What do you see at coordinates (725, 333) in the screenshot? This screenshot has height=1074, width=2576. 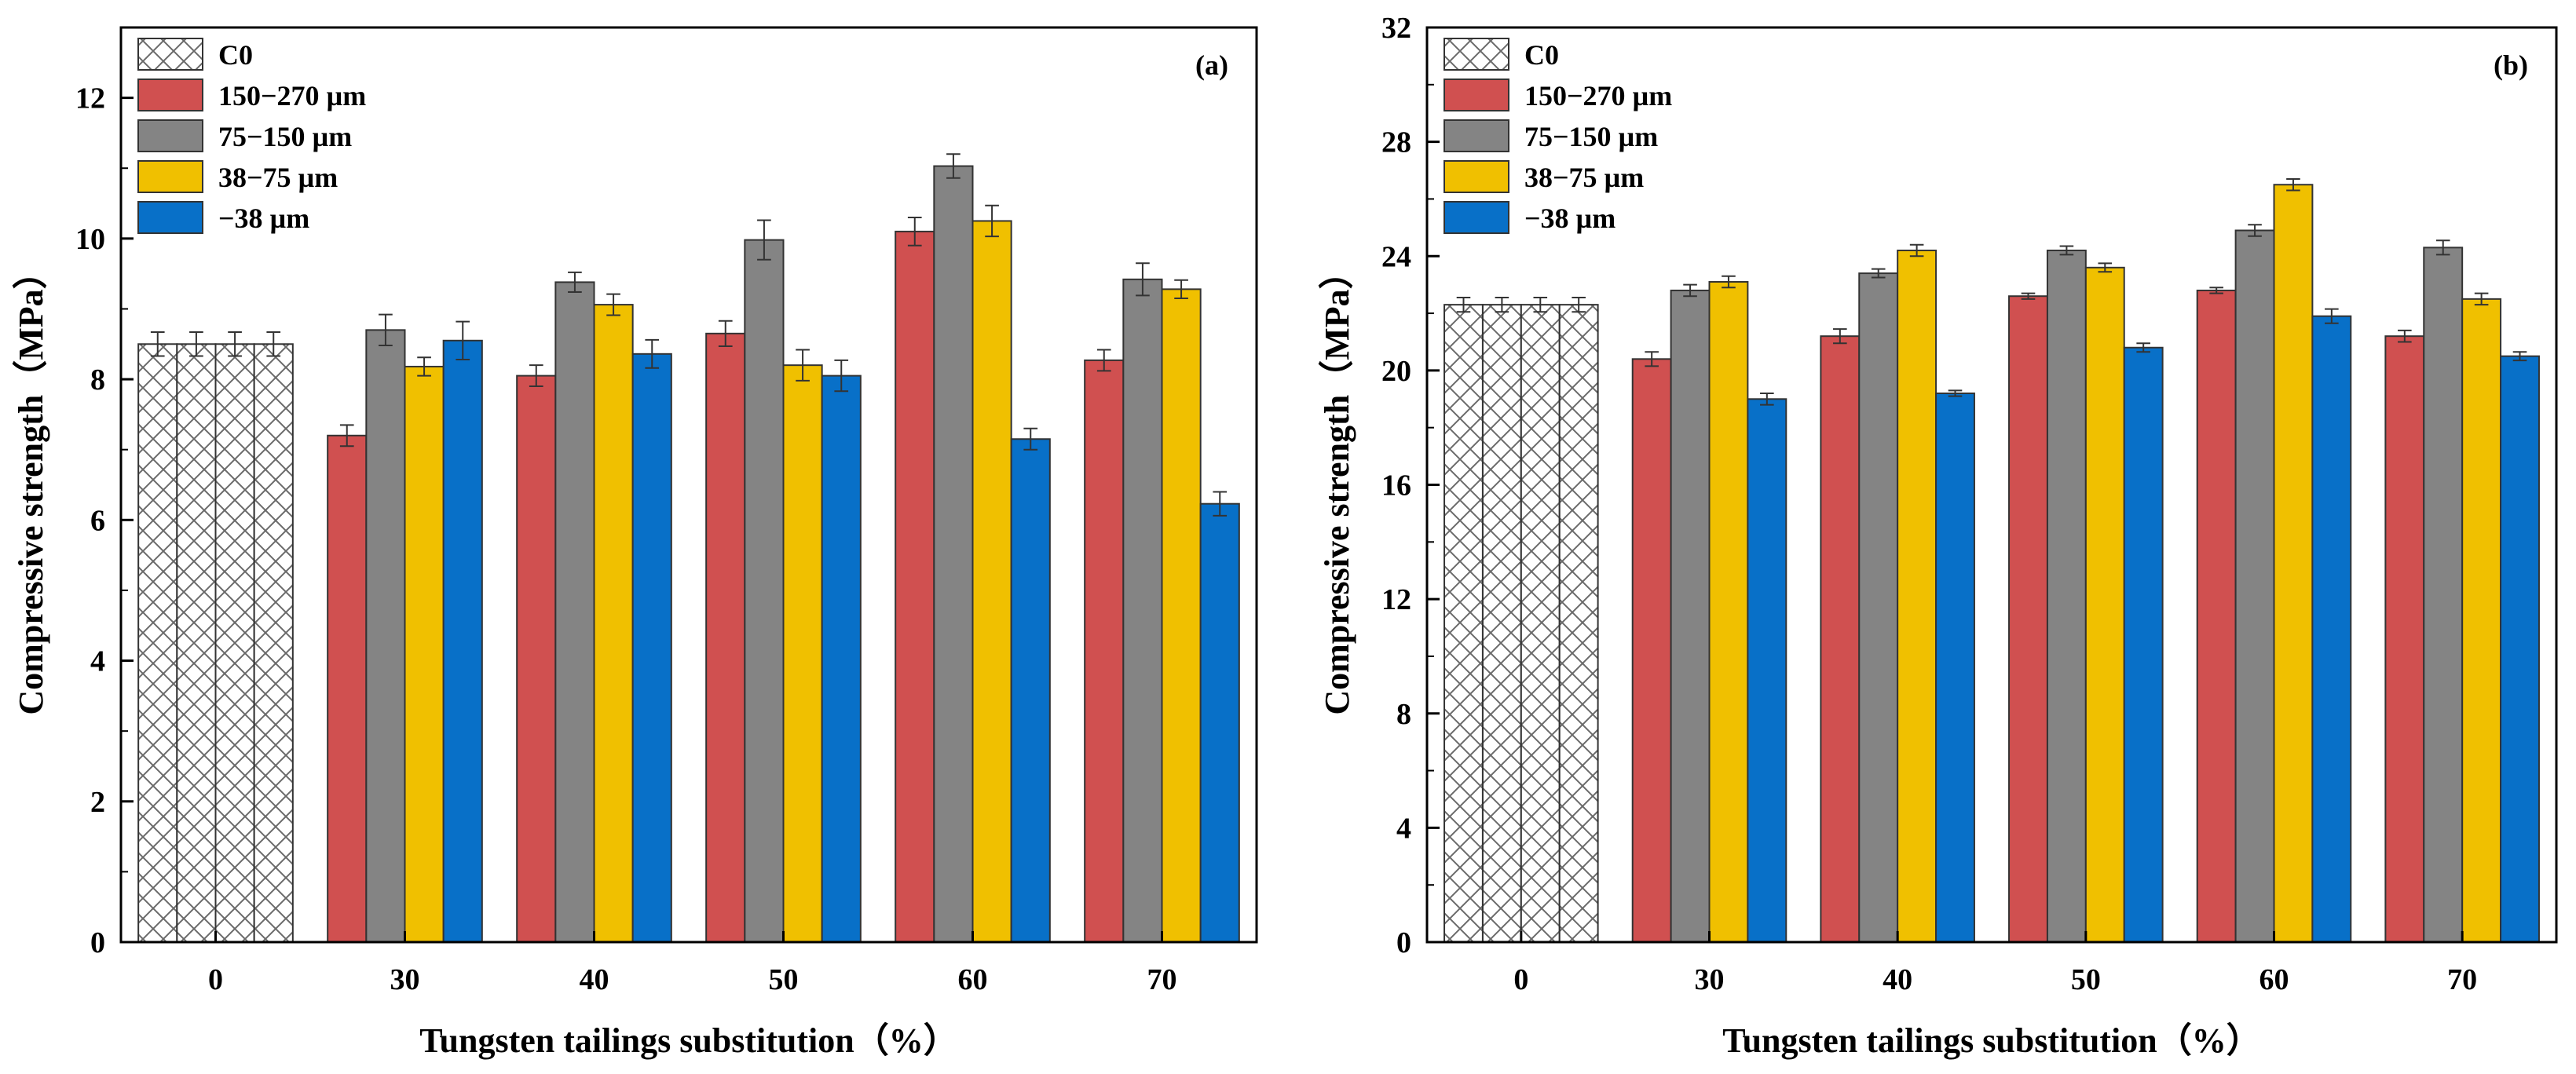 I see `bar-a-s1-50-error` at bounding box center [725, 333].